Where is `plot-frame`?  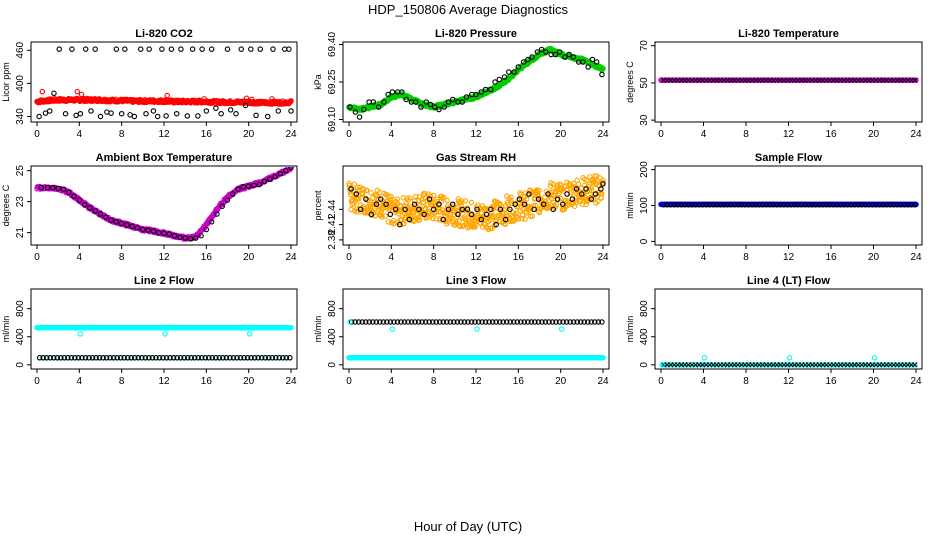
plot-frame is located at coordinates (164, 82).